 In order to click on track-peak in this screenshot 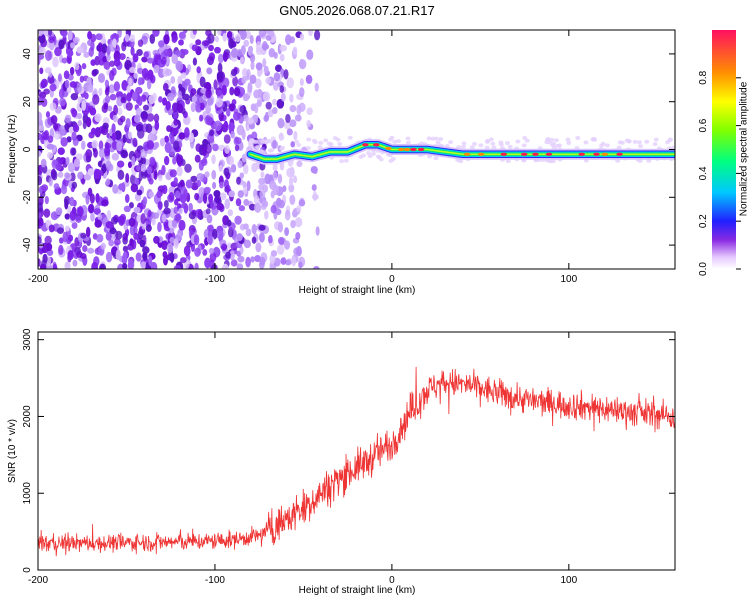, I will do `click(407, 149)`.